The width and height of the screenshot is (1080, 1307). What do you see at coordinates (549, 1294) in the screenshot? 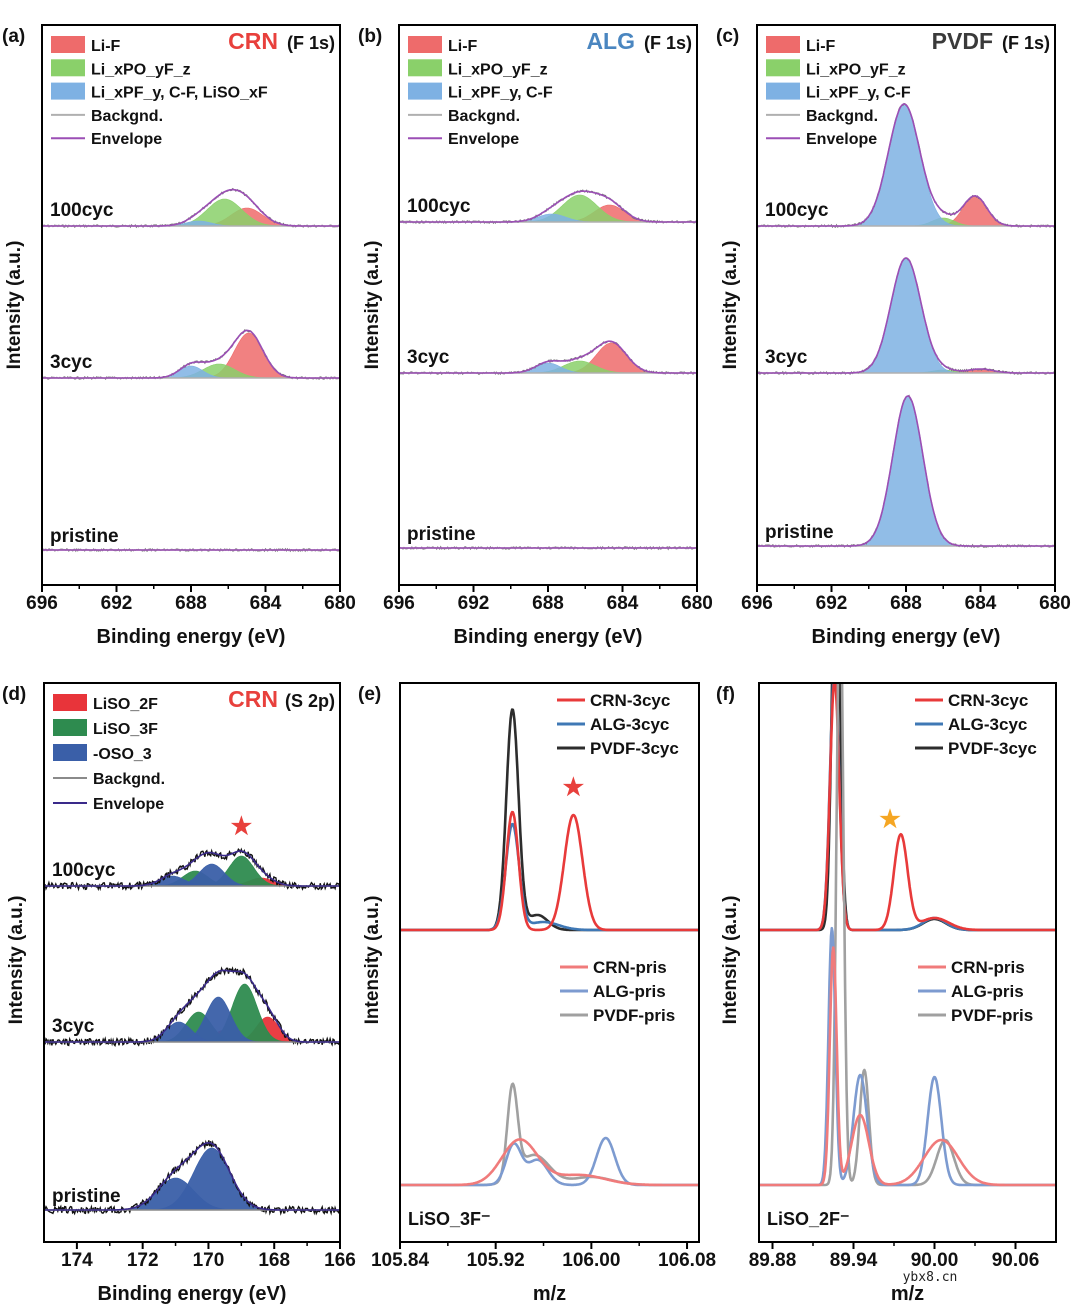
I see `x-axis-label: m/z` at bounding box center [549, 1294].